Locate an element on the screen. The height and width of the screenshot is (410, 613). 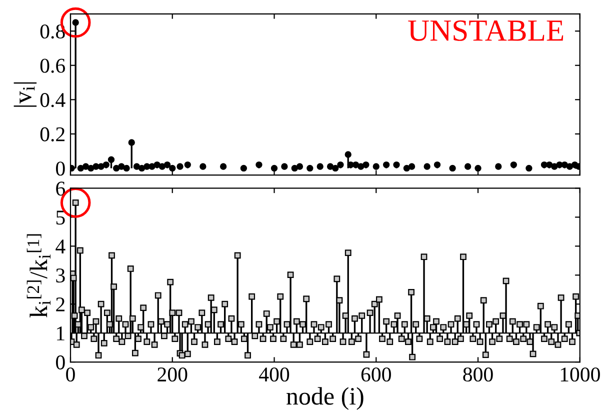
x-axis-title: node (i) is located at coordinates (325, 398).